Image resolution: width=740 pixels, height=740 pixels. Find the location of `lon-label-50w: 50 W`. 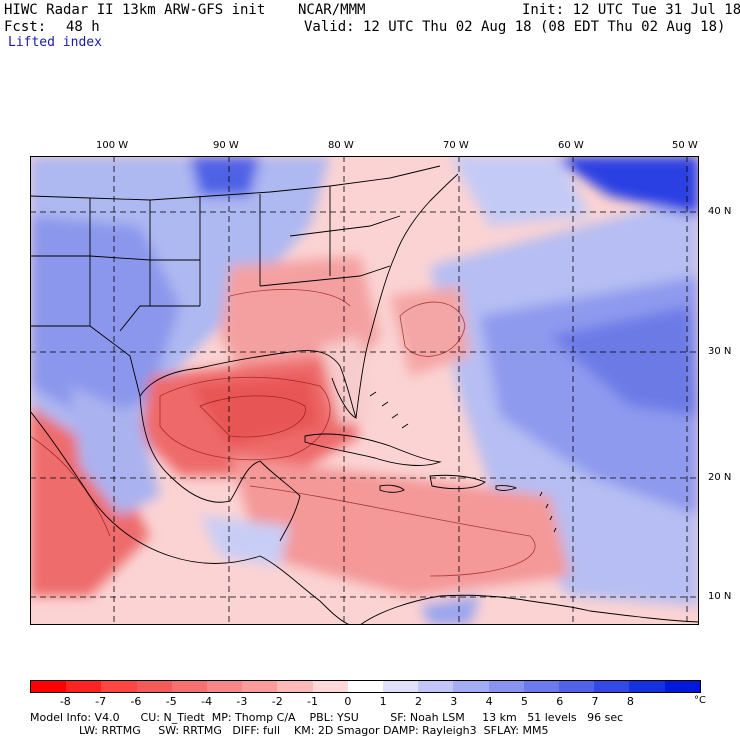

lon-label-50w: 50 W is located at coordinates (685, 145).